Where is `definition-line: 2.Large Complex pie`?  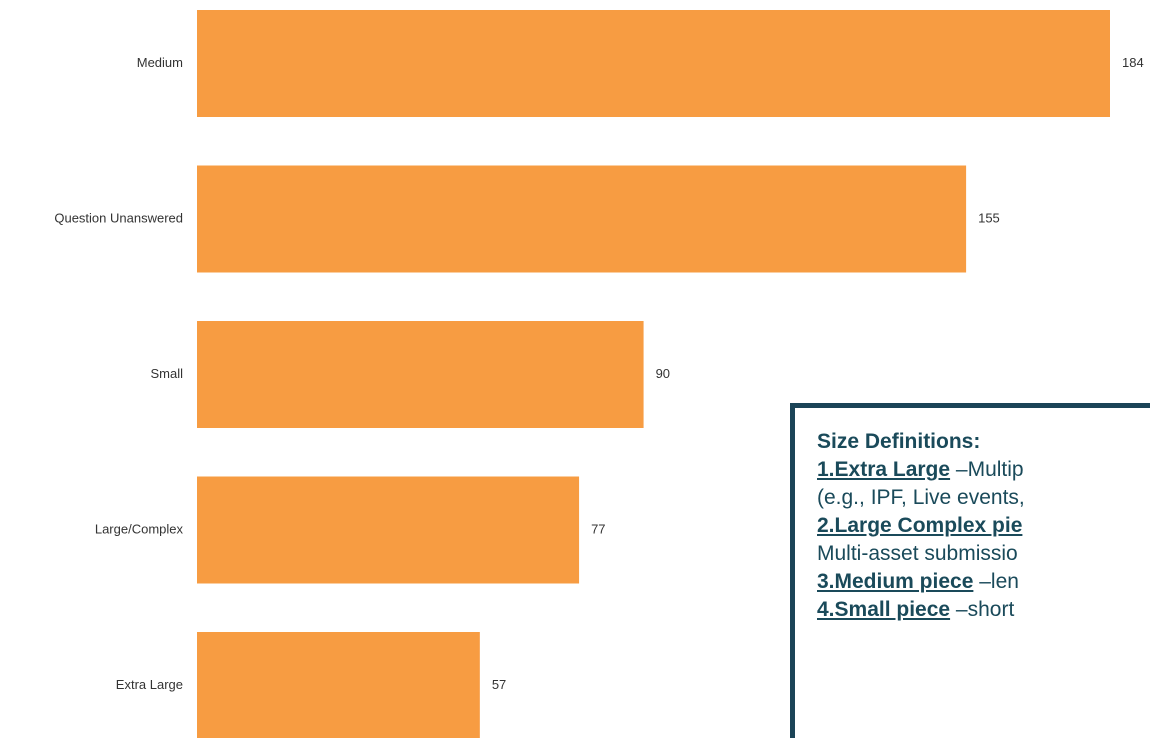
definition-line: 2.Large Complex pie is located at coordinates (983, 526).